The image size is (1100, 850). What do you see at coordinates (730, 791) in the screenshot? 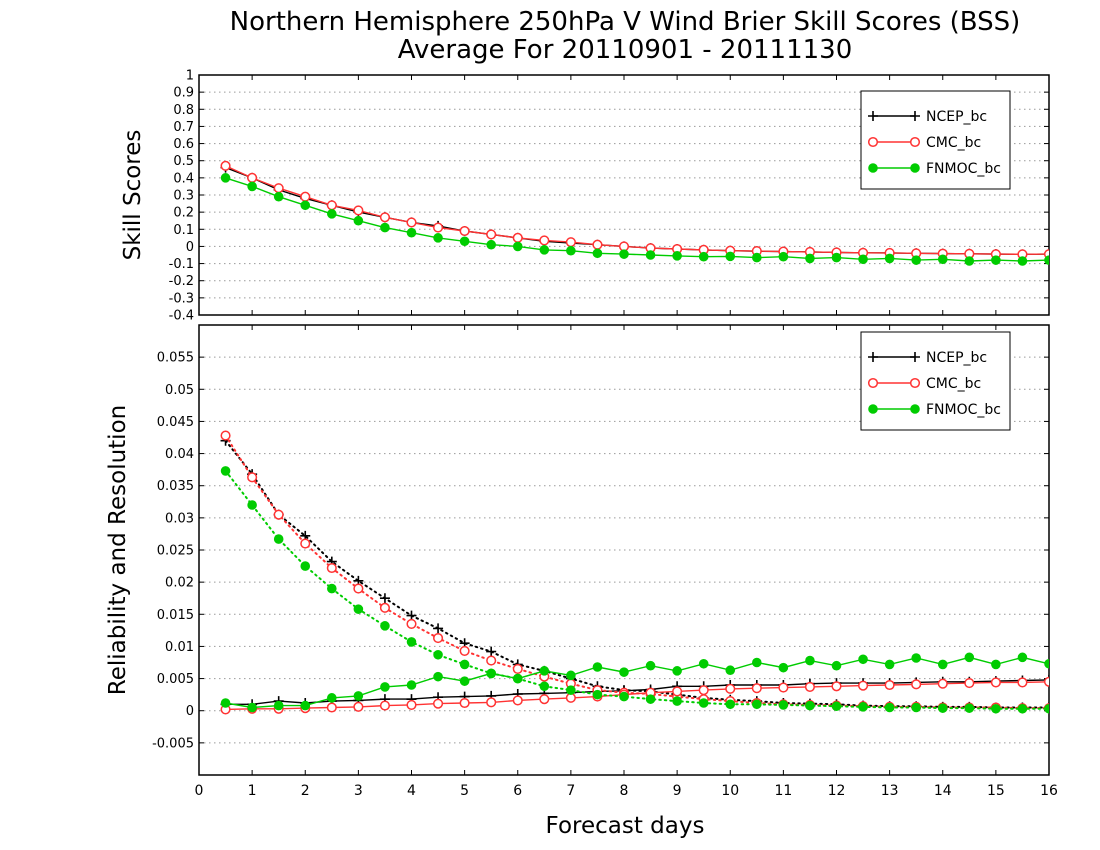
I see `x-tick-label: 10` at bounding box center [730, 791].